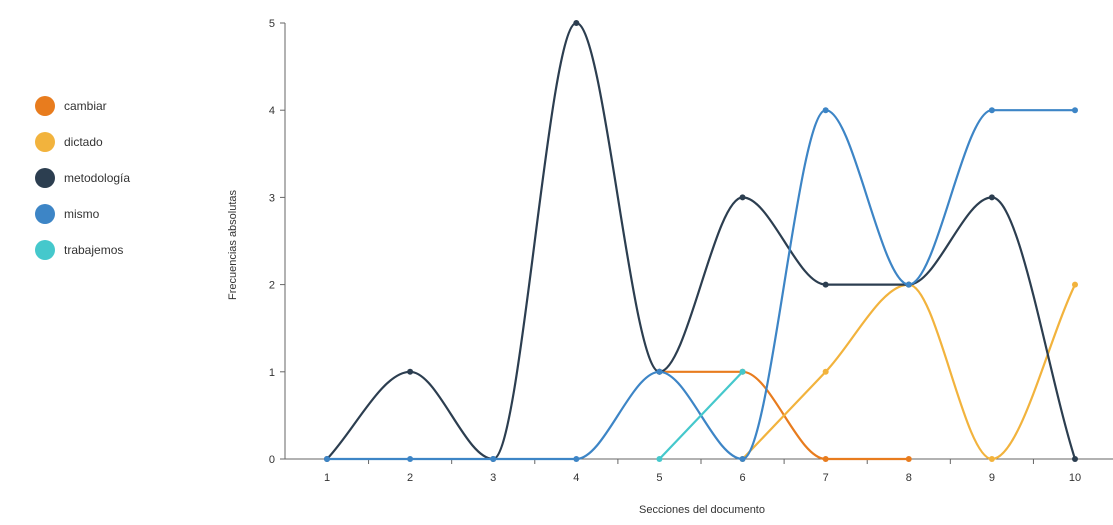 The width and height of the screenshot is (1113, 525). I want to click on x-tick-label: 6, so click(742, 478).